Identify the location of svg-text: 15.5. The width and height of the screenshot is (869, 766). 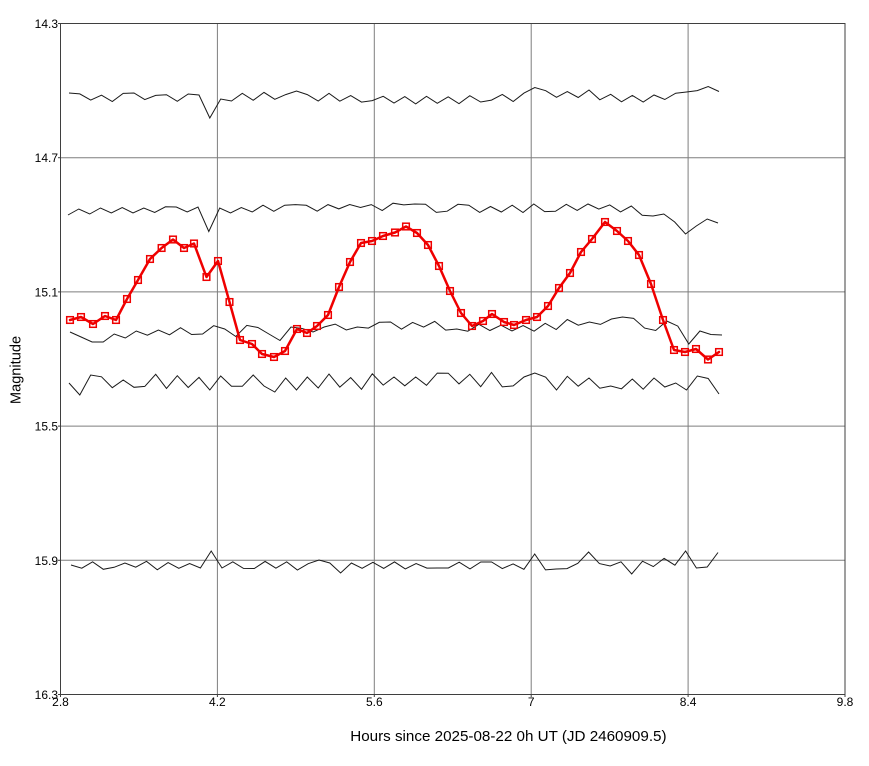
(47, 427).